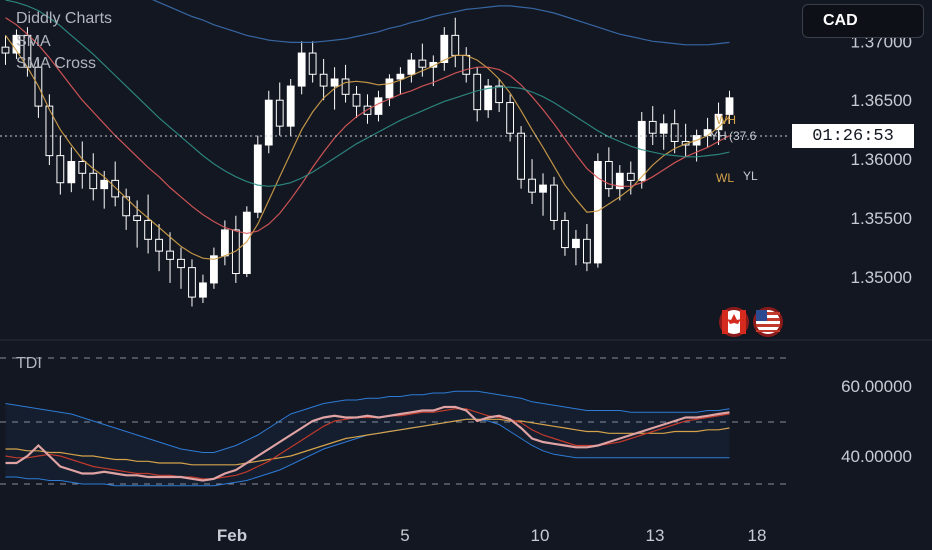 The image size is (932, 550). What do you see at coordinates (540, 535) in the screenshot?
I see `time-tick-label: 10` at bounding box center [540, 535].